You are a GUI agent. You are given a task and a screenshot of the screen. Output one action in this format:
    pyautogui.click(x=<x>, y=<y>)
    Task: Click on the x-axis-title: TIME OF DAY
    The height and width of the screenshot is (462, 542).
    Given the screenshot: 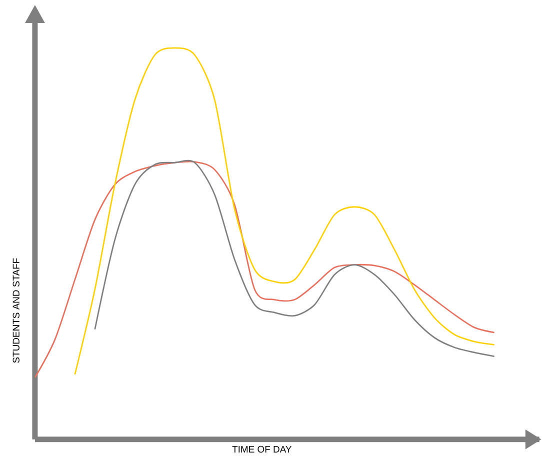 What is the action you would take?
    pyautogui.click(x=262, y=449)
    